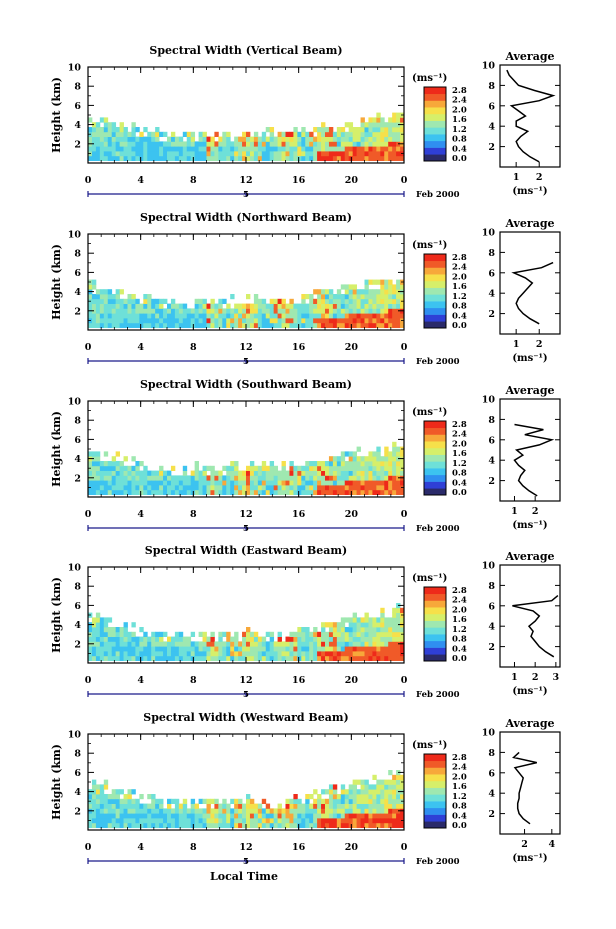 The height and width of the screenshot is (929, 616). Describe the element at coordinates (491, 86) in the screenshot. I see `average-y-tick-label: 8` at that location.